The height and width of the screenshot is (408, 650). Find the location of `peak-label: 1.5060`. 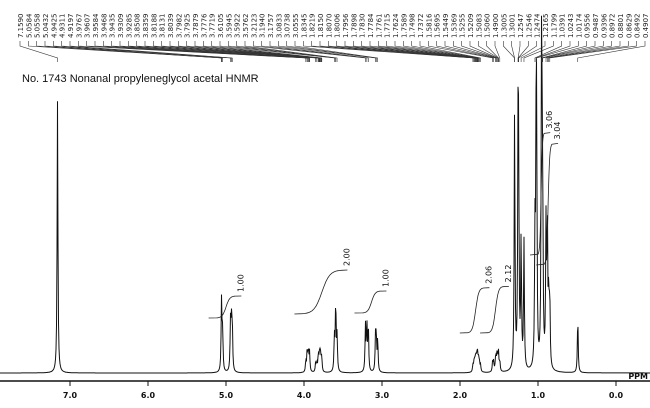

peak-label: 1.5060 is located at coordinates (488, 26).